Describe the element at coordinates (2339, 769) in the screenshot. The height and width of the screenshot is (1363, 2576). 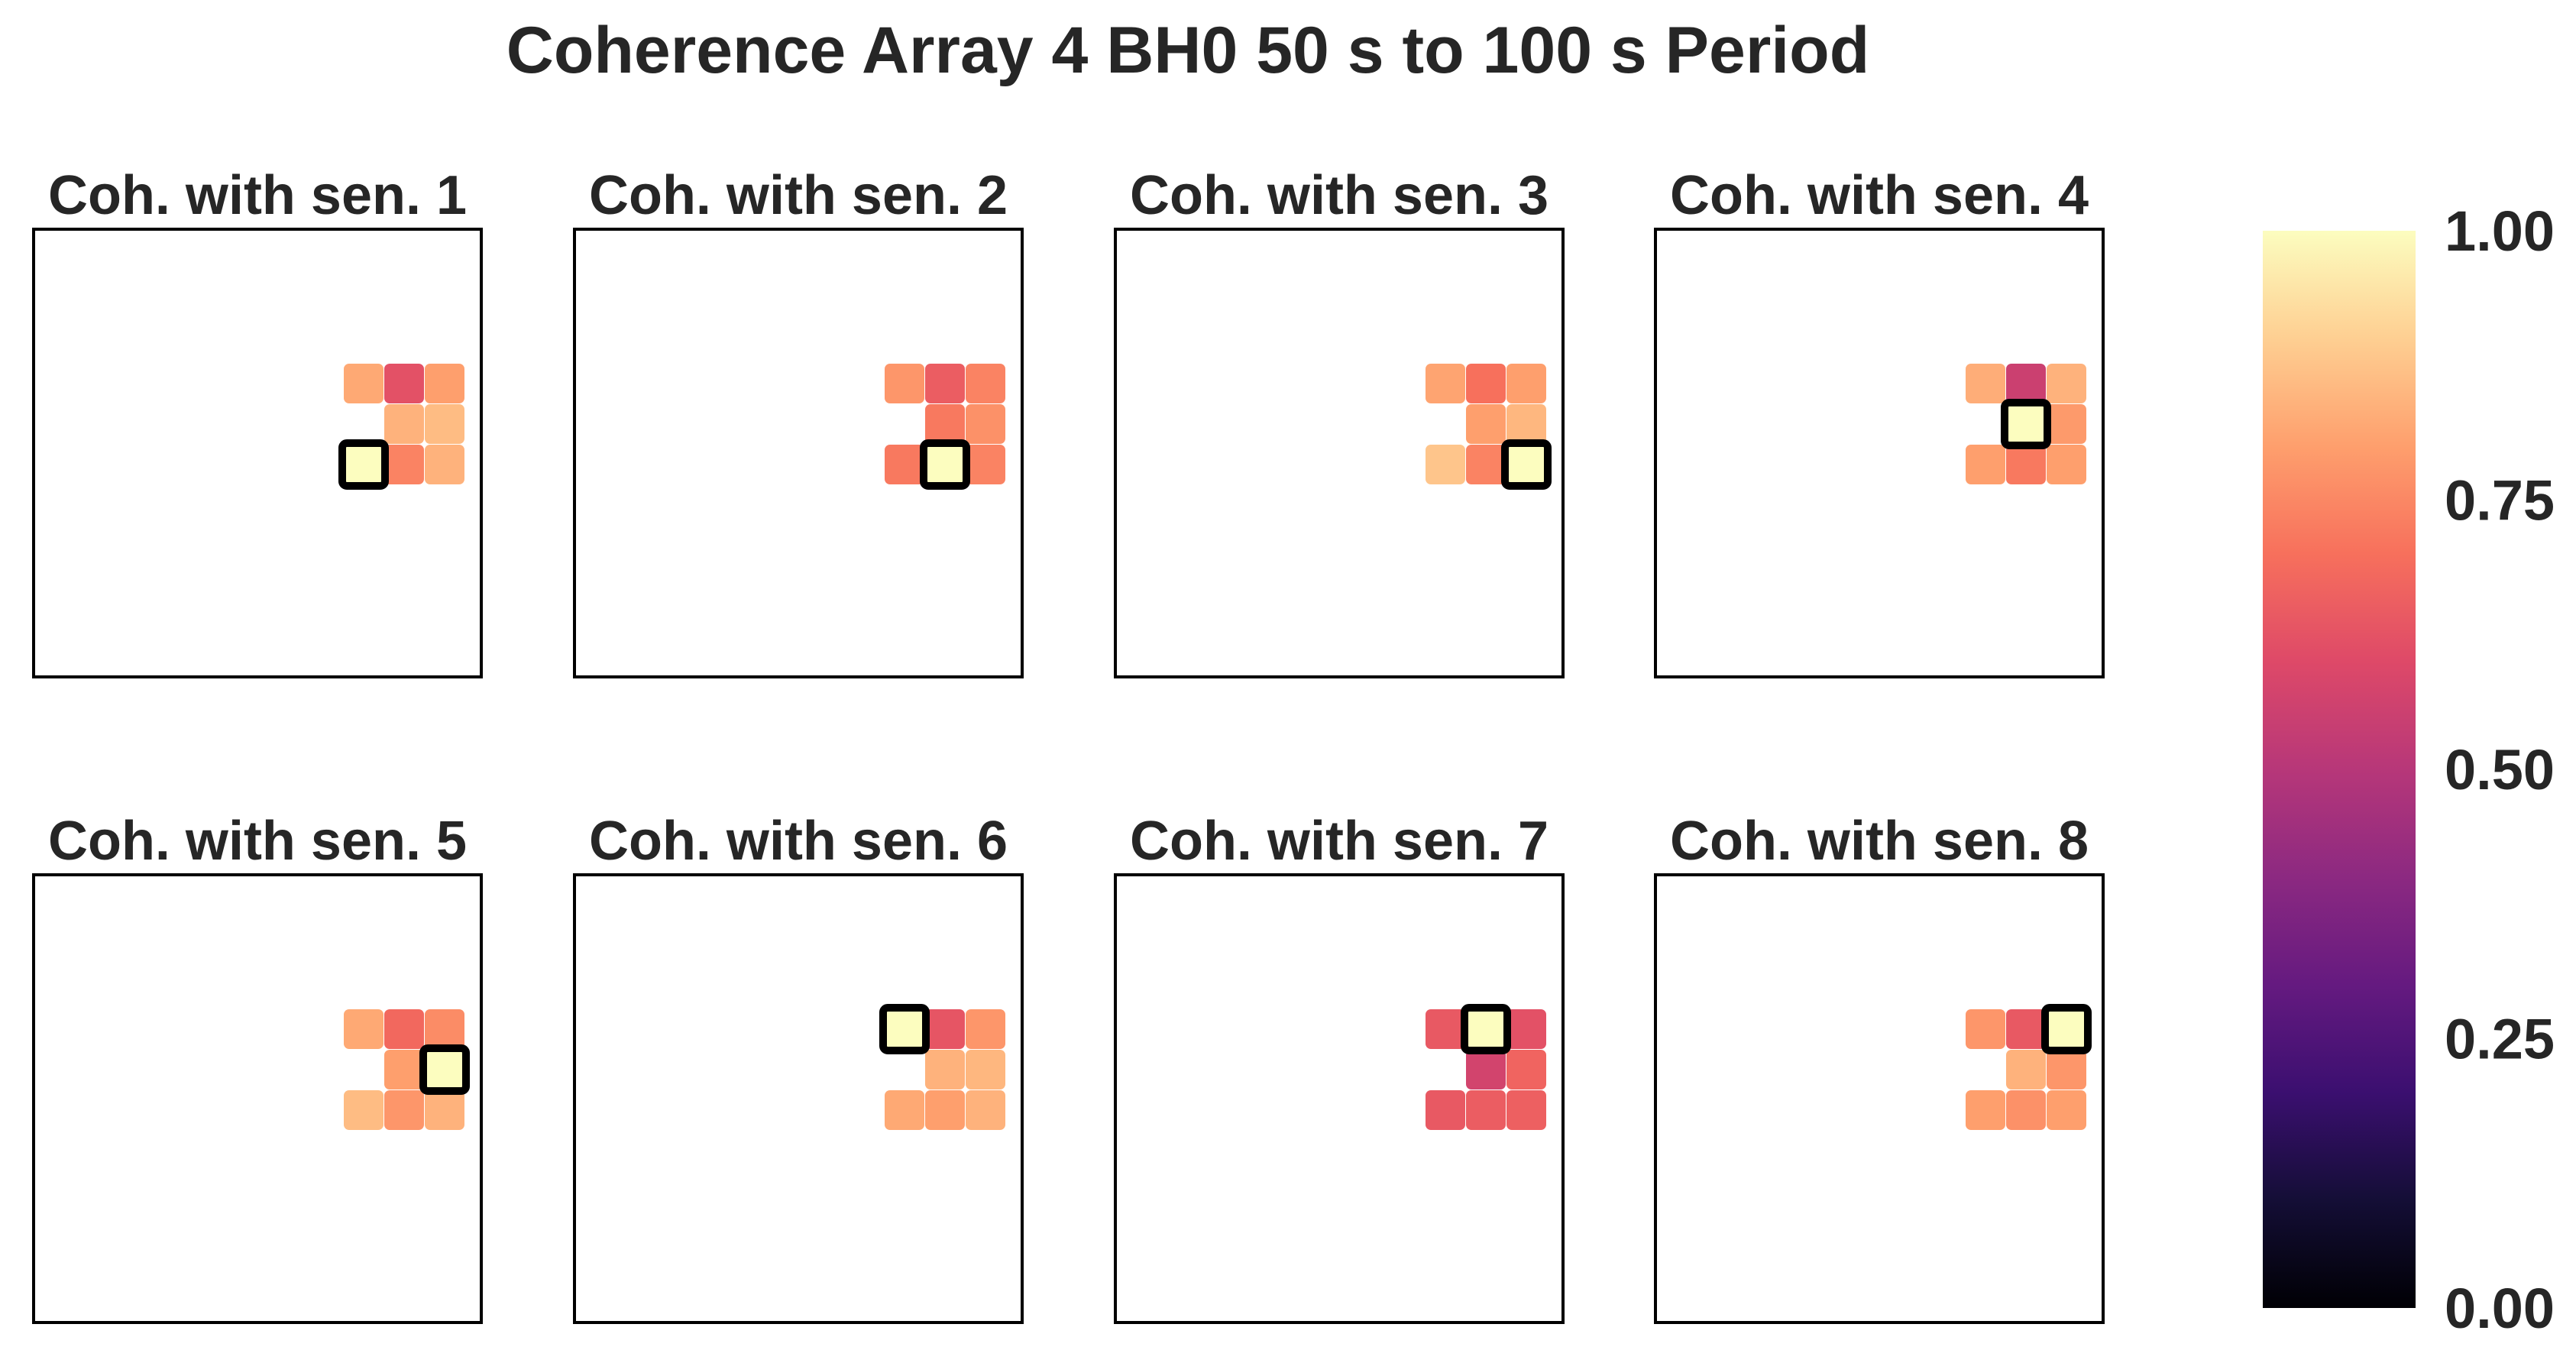
I see `colorbar-gradient` at that location.